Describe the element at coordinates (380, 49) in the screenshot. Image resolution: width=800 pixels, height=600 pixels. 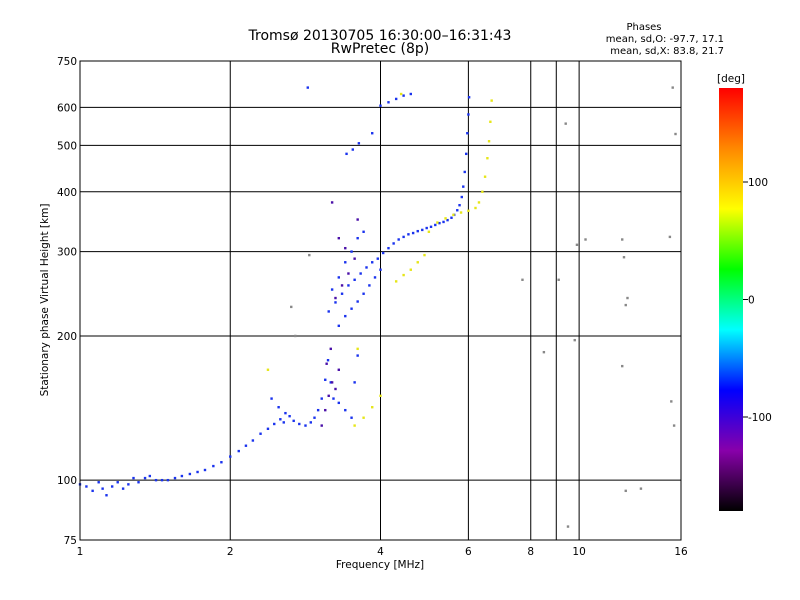
I see `chart-subtitle: RwPretec (8p)` at that location.